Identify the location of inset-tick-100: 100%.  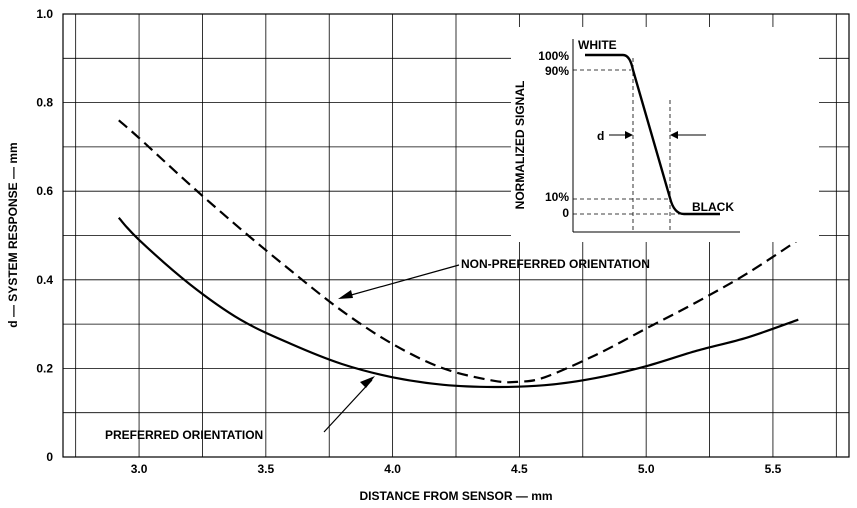
(553, 56).